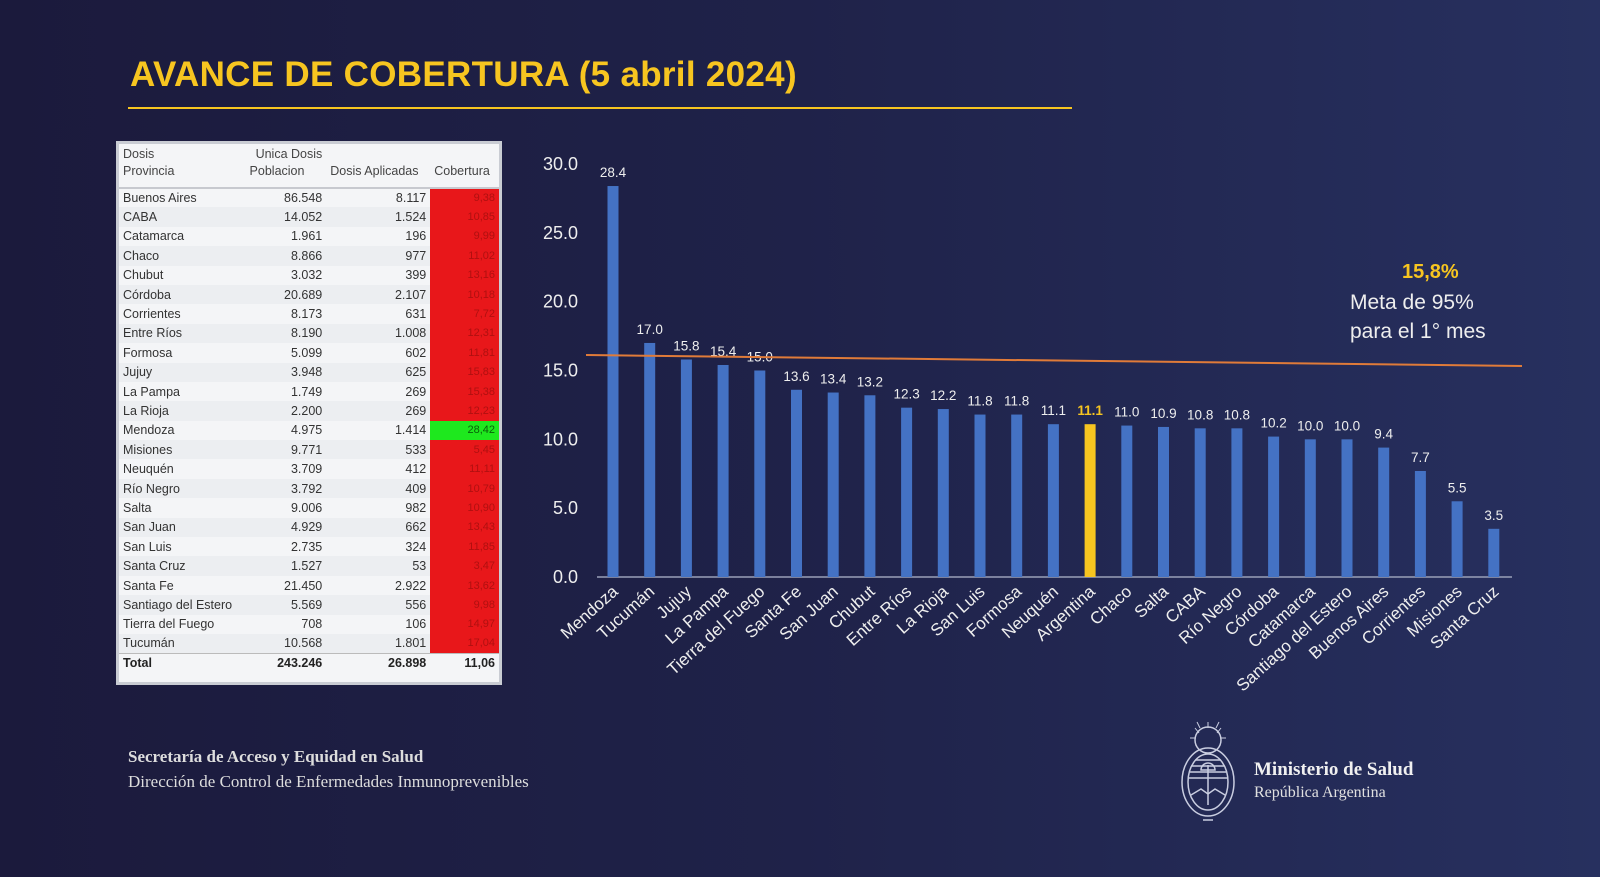 The width and height of the screenshot is (1600, 877). I want to click on table-total-row: Total 243.246 26.898 11,06, so click(309, 662).